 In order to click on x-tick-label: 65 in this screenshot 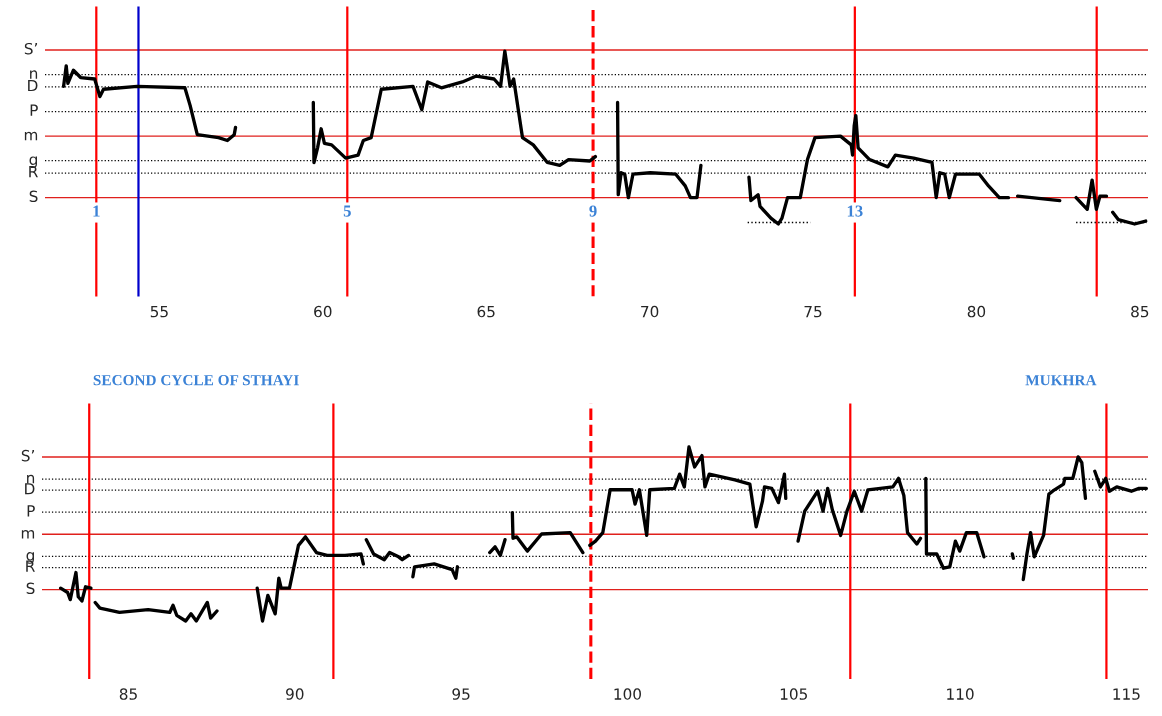, I will do `click(486, 311)`.